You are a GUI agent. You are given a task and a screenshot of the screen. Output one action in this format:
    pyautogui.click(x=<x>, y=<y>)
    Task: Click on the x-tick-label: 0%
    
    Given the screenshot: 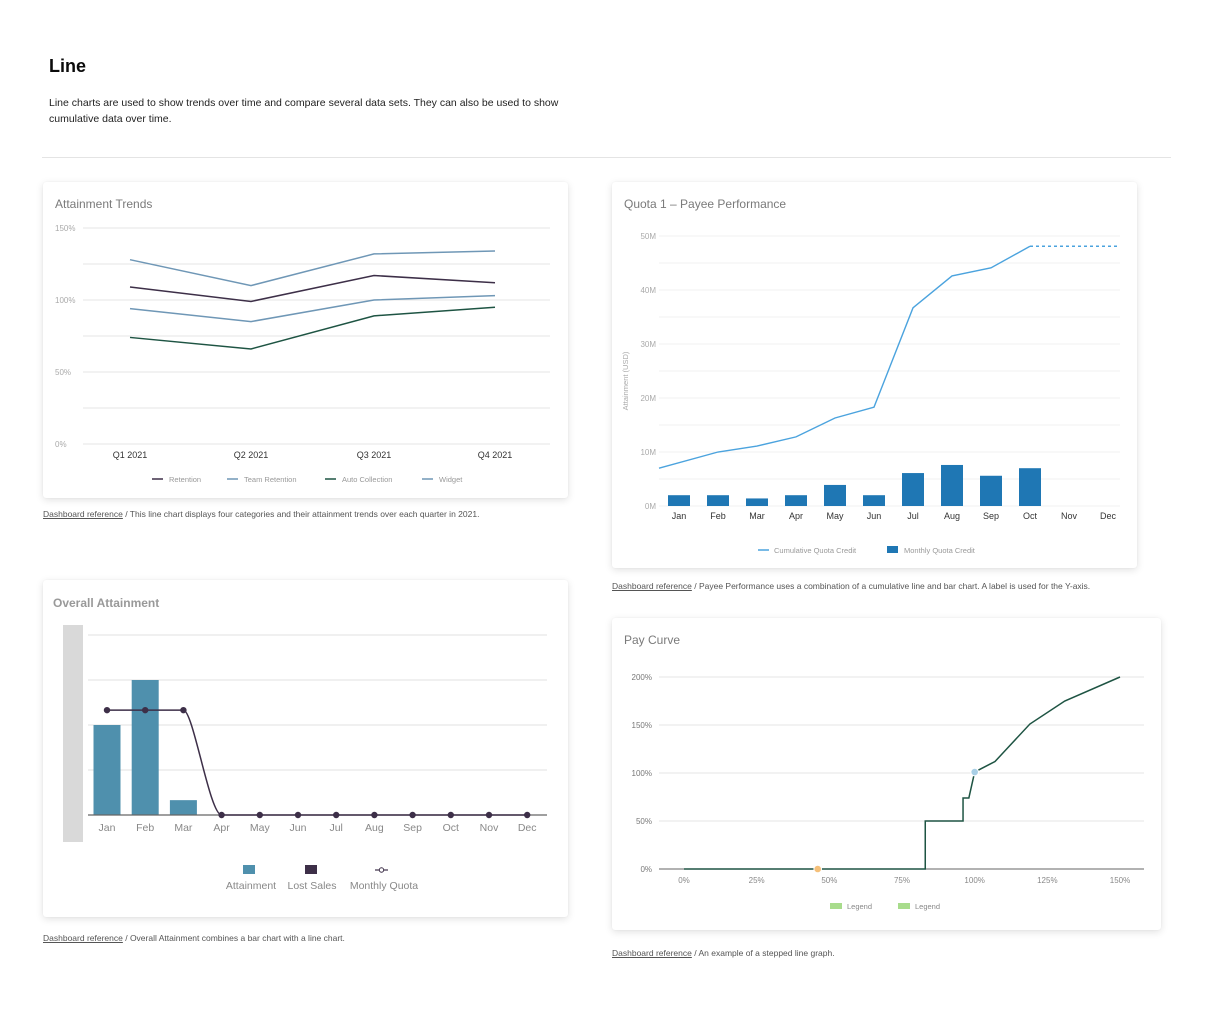 What is the action you would take?
    pyautogui.click(x=684, y=880)
    